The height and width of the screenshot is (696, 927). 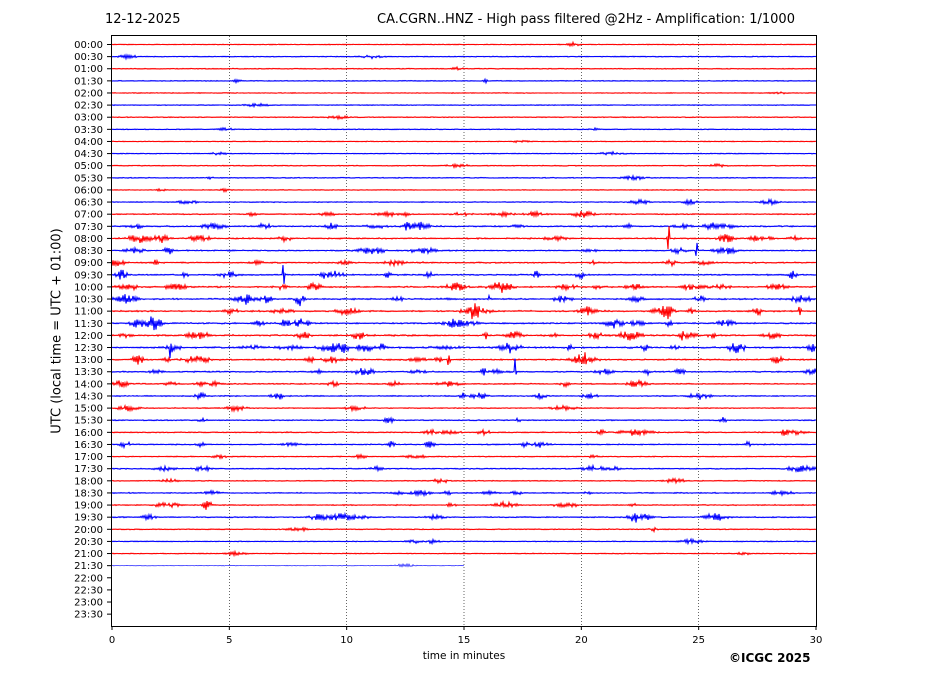 What do you see at coordinates (88, 493) in the screenshot?
I see `y-tick-label: 18:30` at bounding box center [88, 493].